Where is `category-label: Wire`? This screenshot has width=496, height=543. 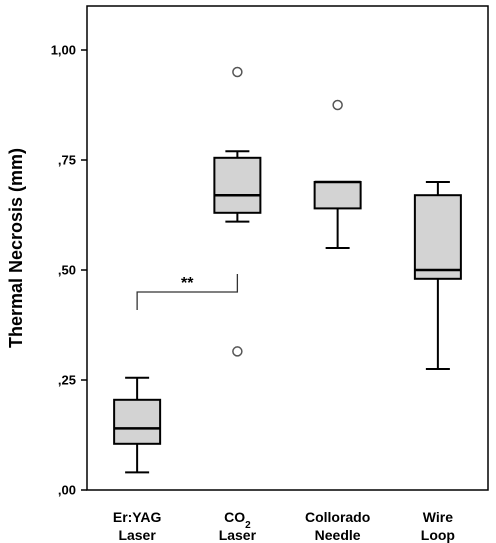
category-label: Wire is located at coordinates (438, 517).